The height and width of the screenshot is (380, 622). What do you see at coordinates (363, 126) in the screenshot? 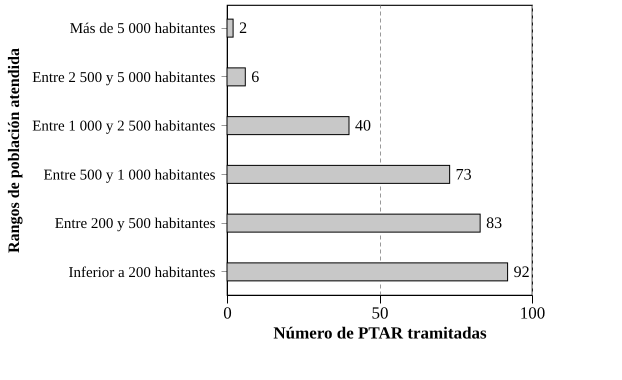
I see `data-label: 40` at bounding box center [363, 126].